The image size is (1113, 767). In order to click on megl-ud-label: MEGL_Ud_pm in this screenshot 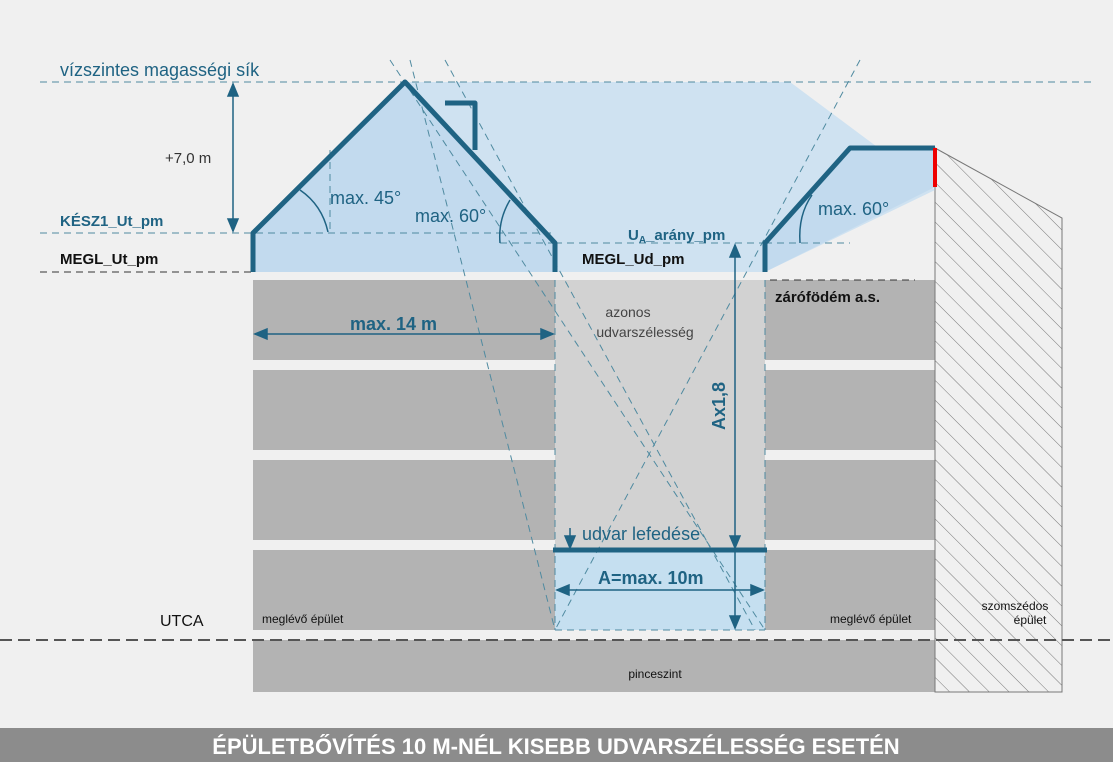, I will do `click(633, 259)`.